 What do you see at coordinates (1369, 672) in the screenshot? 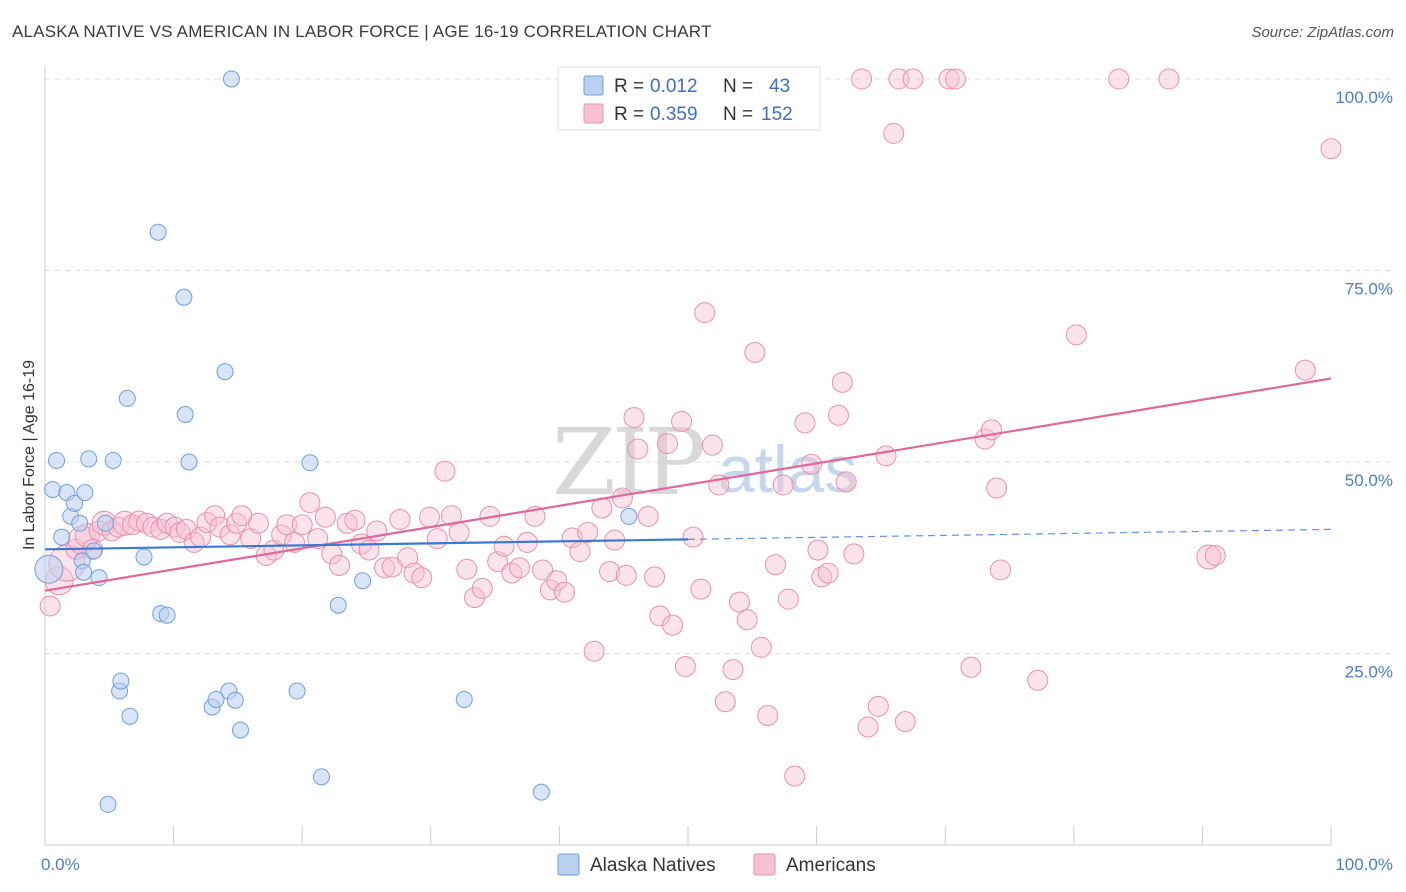
I see `y-tick-label-0: 25.0%` at bounding box center [1369, 672].